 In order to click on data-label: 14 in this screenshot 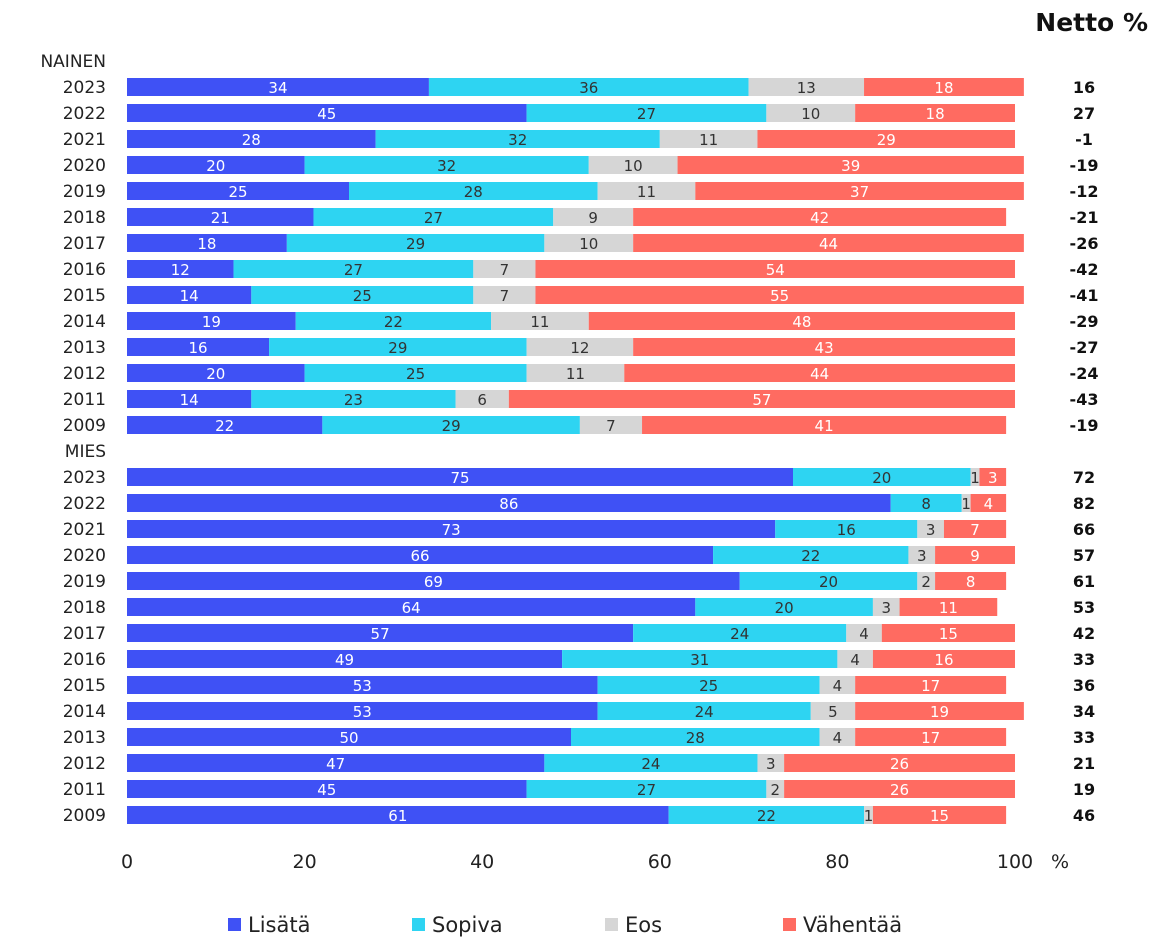, I will do `click(189, 400)`.